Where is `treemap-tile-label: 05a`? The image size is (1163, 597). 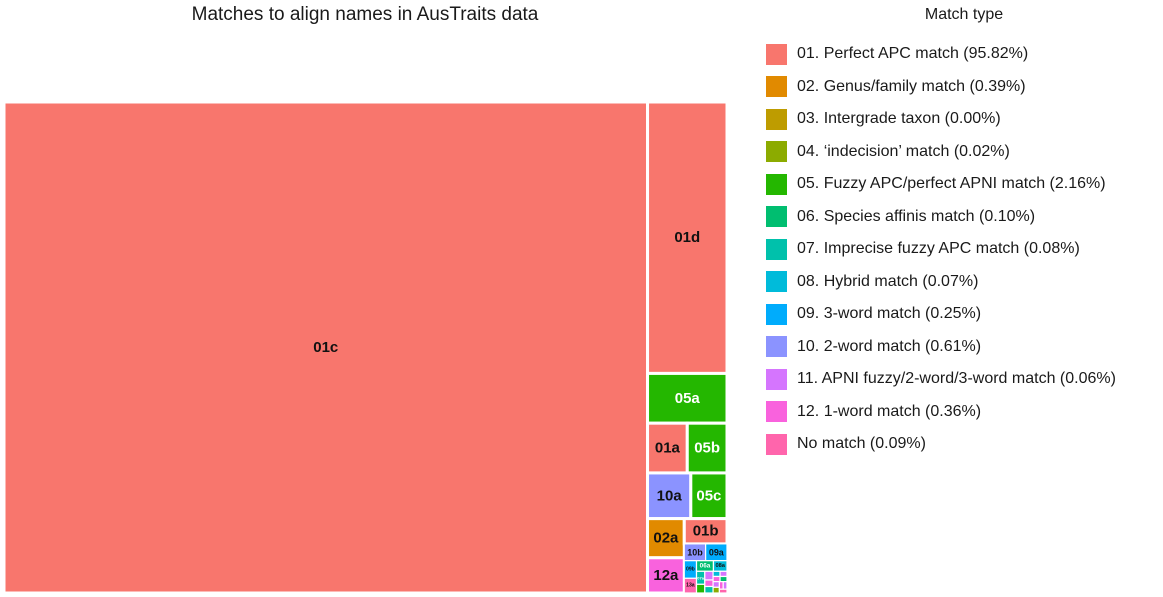 treemap-tile-label: 05a is located at coordinates (688, 398).